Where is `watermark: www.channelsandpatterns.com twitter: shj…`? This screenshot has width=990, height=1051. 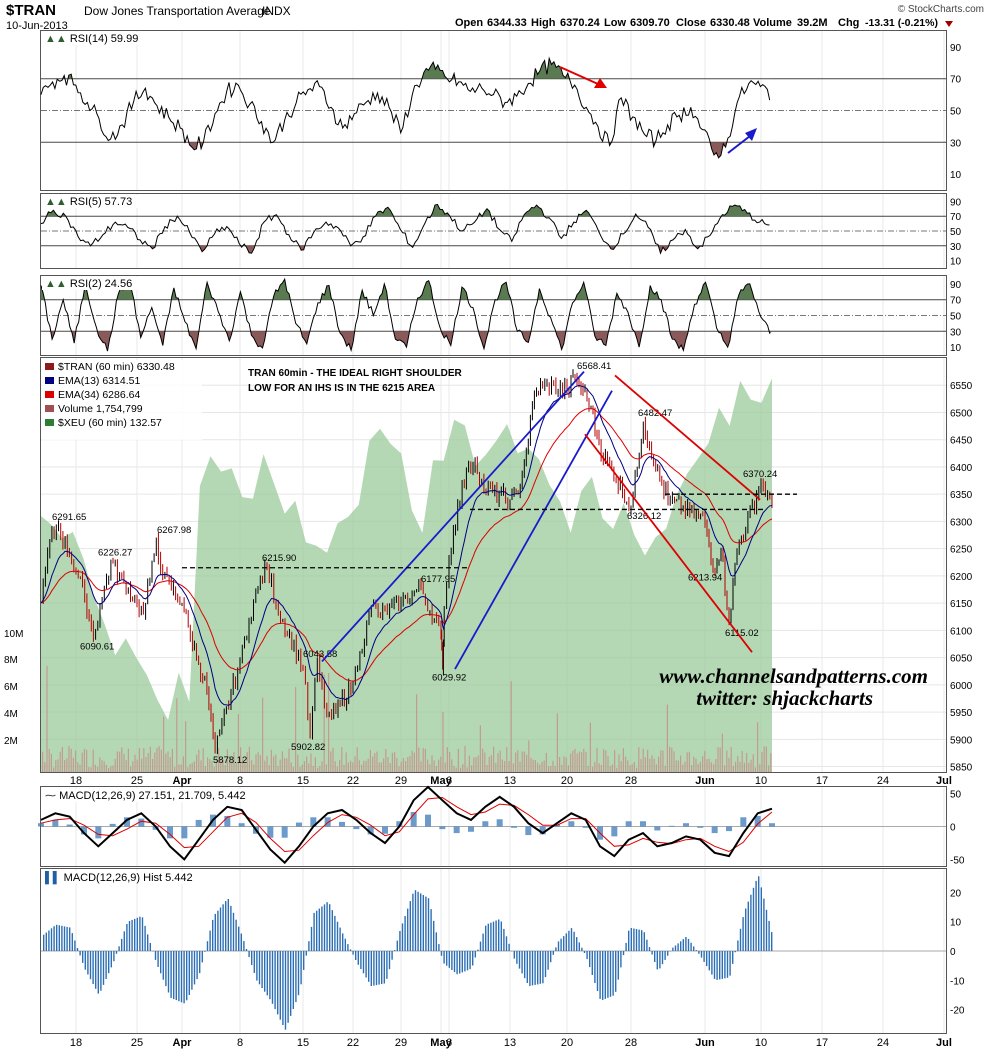
watermark: www.channelsandpatterns.com twitter: shj… is located at coordinates (793, 687).